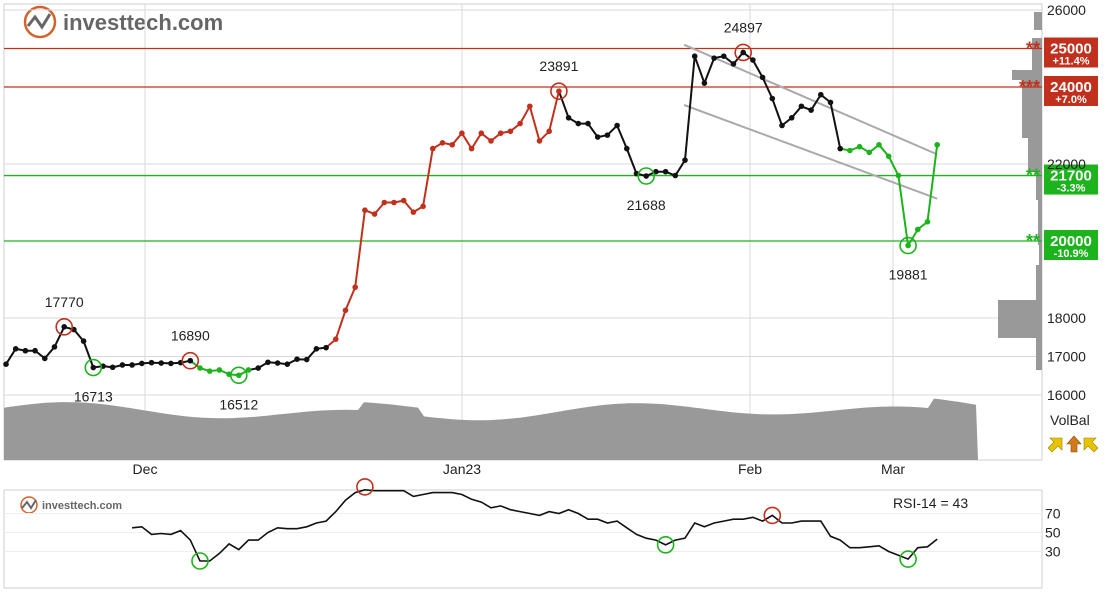  Describe the element at coordinates (1053, 533) in the screenshot. I see `rsi-tick-label: 50` at that location.